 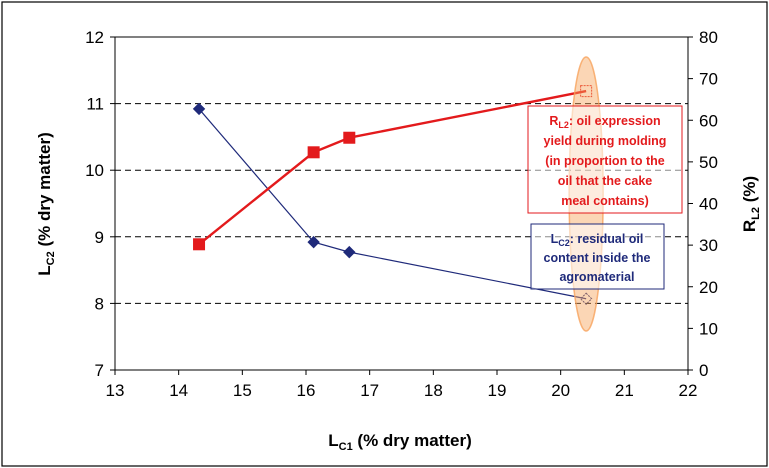 I want to click on x-tick-label: 18, so click(x=433, y=390).